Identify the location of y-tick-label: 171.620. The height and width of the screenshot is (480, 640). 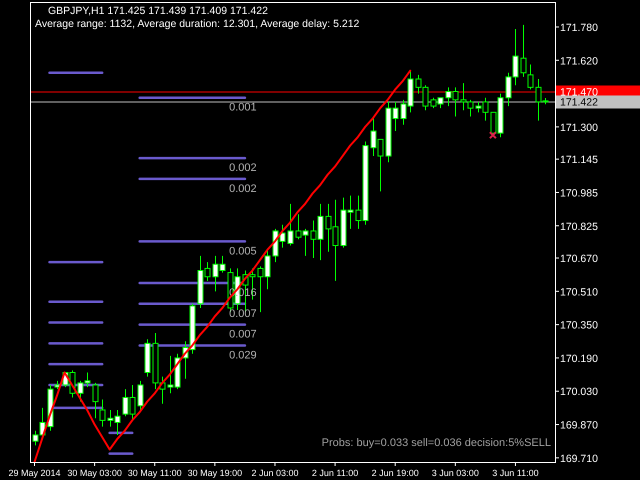
(579, 61).